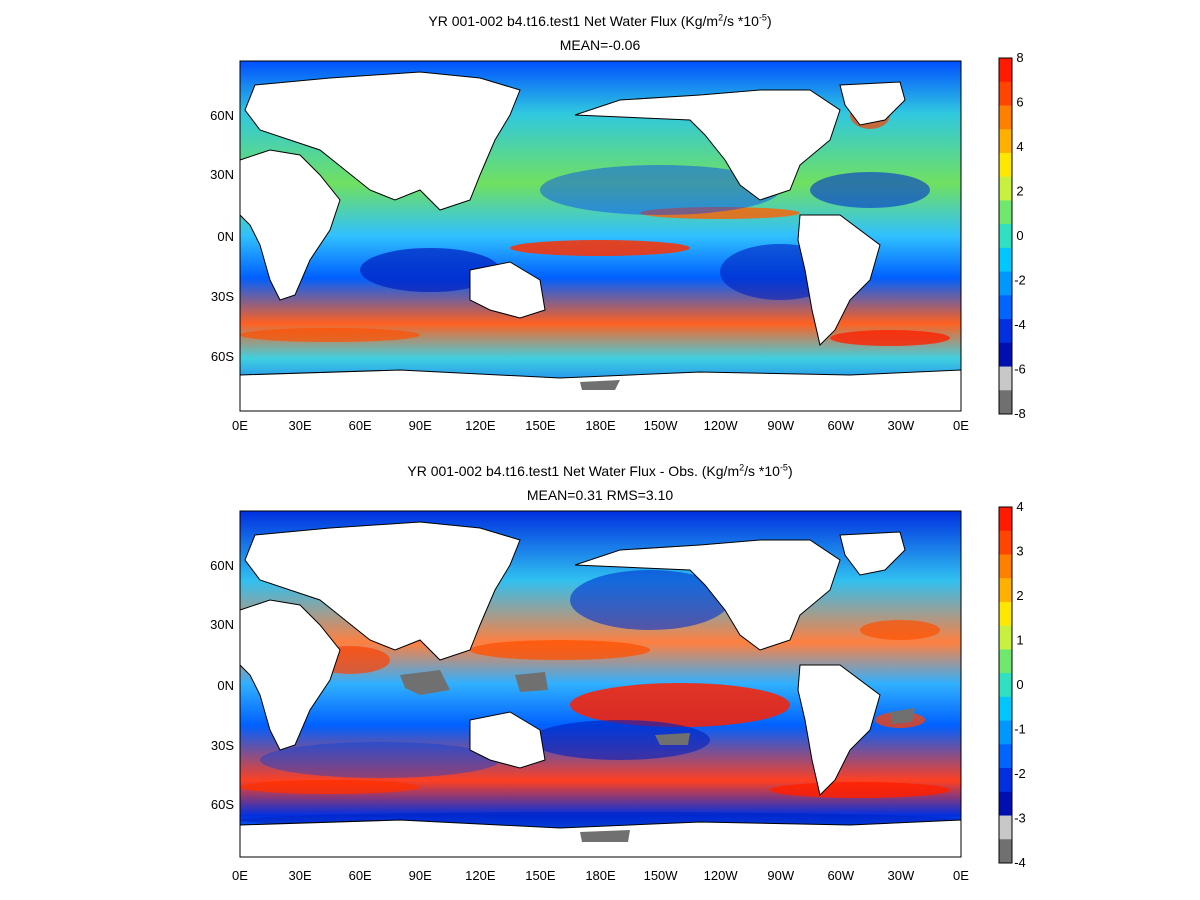 This screenshot has width=1200, height=900. Describe the element at coordinates (360, 425) in the screenshot. I see `top-lon-label: 60E` at that location.